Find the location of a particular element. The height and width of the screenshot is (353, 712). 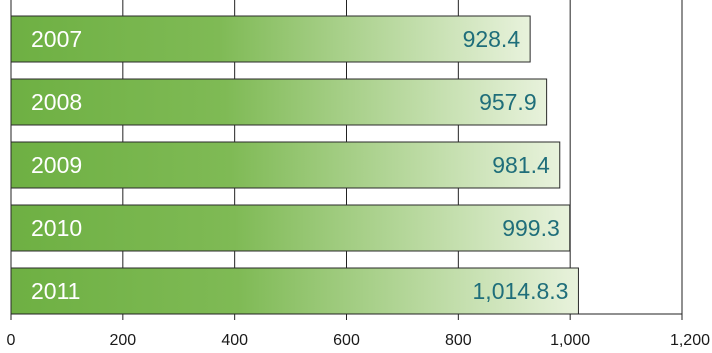

value-label-2007: 928.4 is located at coordinates (492, 39).